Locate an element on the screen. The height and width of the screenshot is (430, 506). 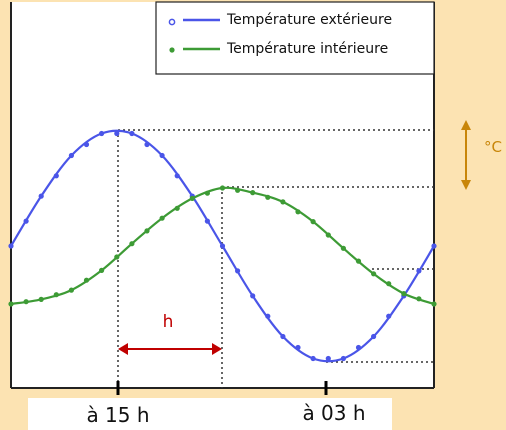
unit-indicator: °C is located at coordinates (481, 155).